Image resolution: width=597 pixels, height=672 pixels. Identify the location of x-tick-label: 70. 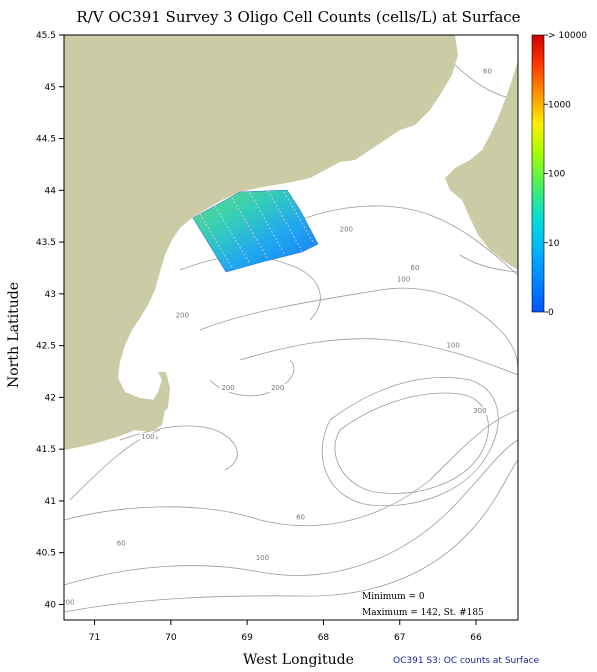
(171, 638).